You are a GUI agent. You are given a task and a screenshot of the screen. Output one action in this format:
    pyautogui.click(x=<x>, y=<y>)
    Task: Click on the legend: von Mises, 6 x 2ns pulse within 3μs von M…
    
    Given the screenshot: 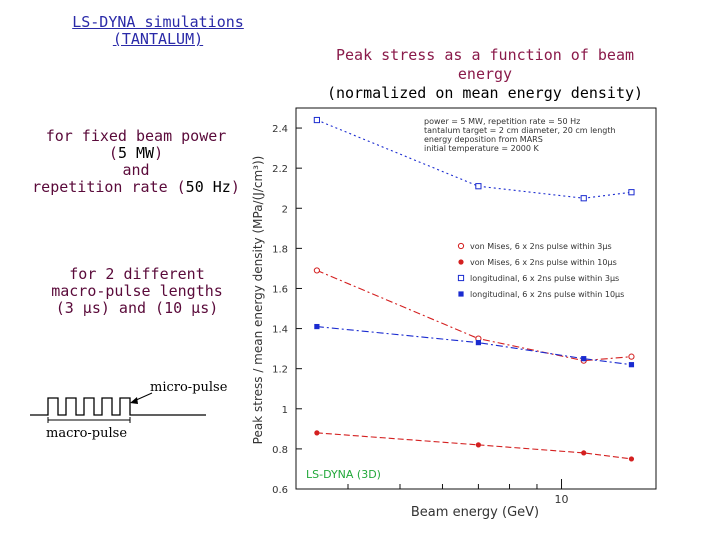 What is the action you would take?
    pyautogui.click(x=540, y=270)
    